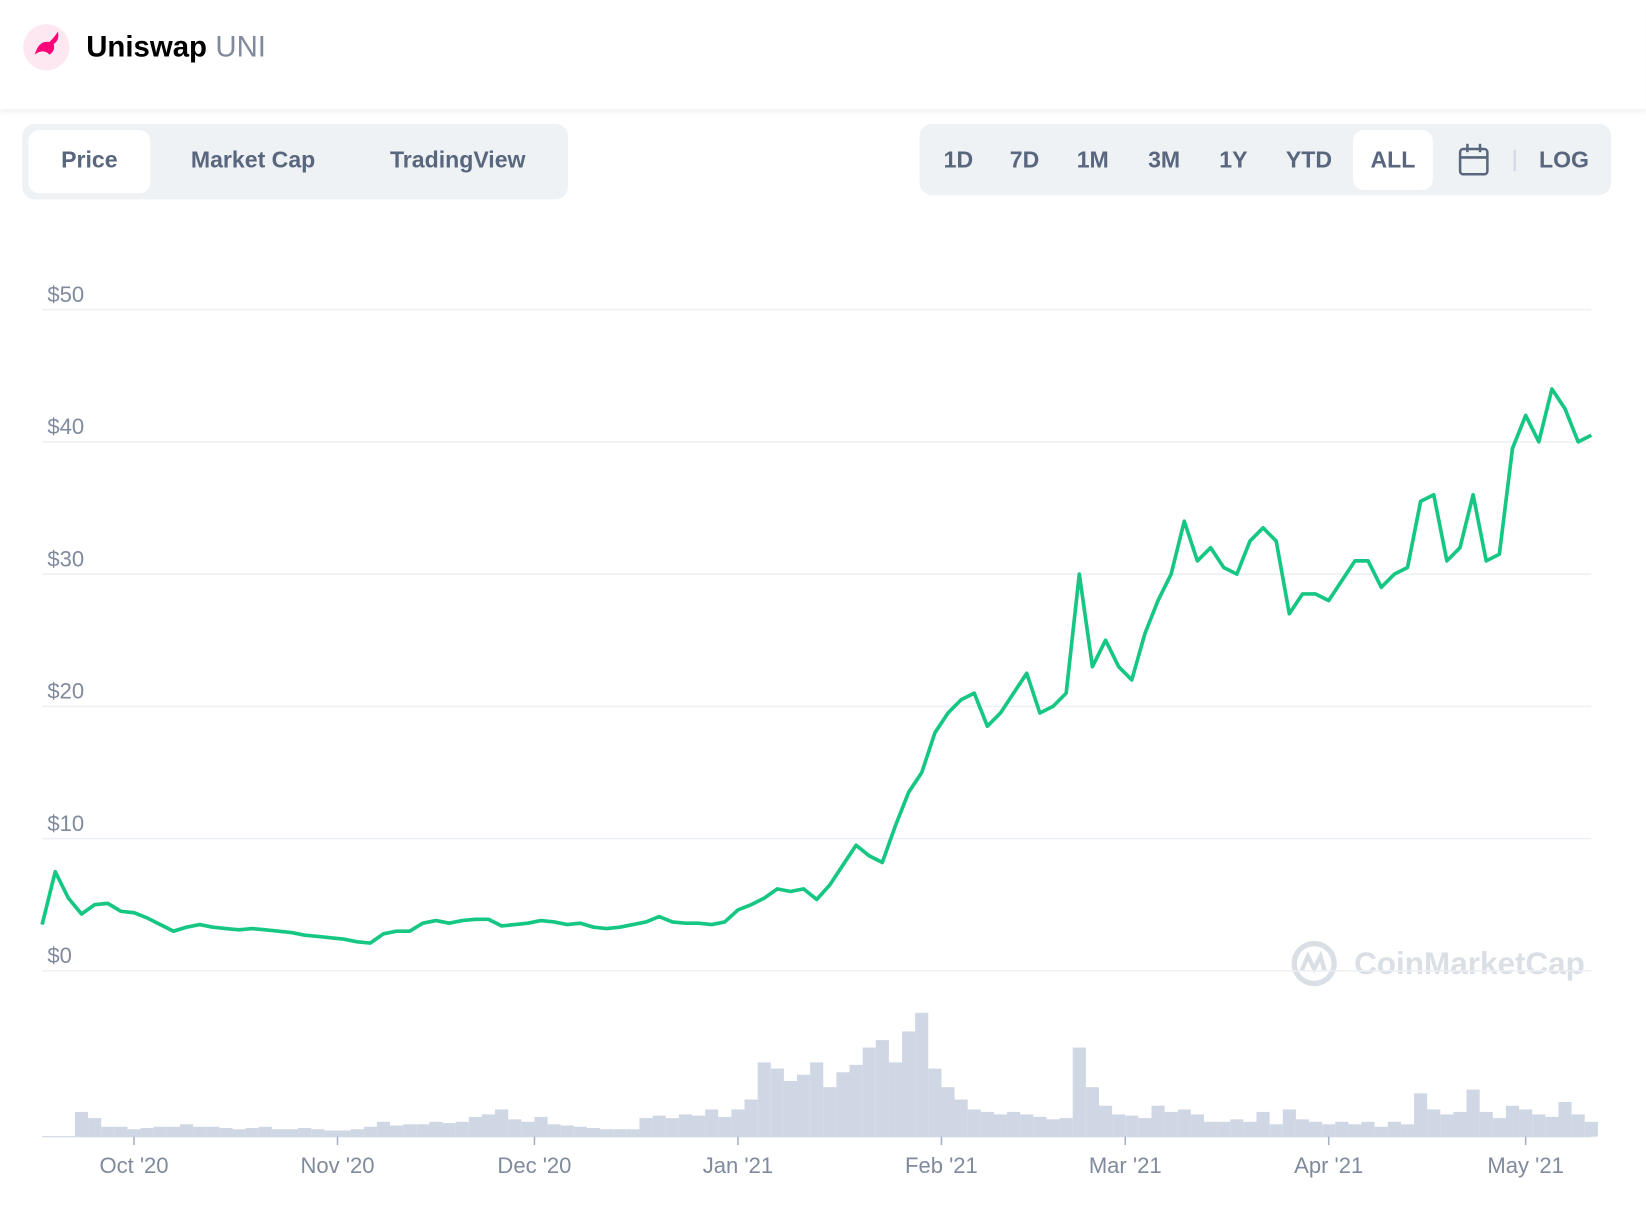 The height and width of the screenshot is (1228, 1646). Describe the element at coordinates (338, 1165) in the screenshot. I see `x-tick-label: Nov '20` at that location.